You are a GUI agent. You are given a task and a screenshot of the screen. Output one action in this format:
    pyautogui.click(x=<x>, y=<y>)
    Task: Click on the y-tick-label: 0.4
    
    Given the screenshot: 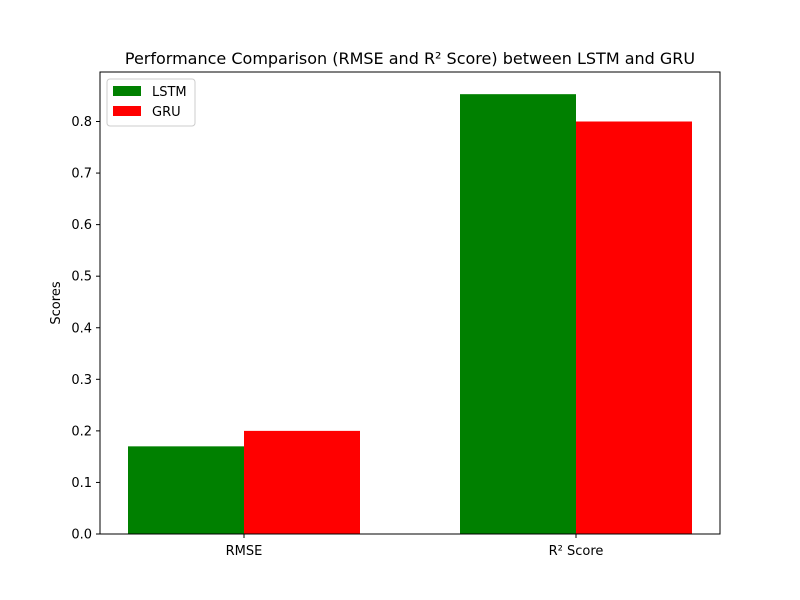 What is the action you would take?
    pyautogui.click(x=81, y=328)
    